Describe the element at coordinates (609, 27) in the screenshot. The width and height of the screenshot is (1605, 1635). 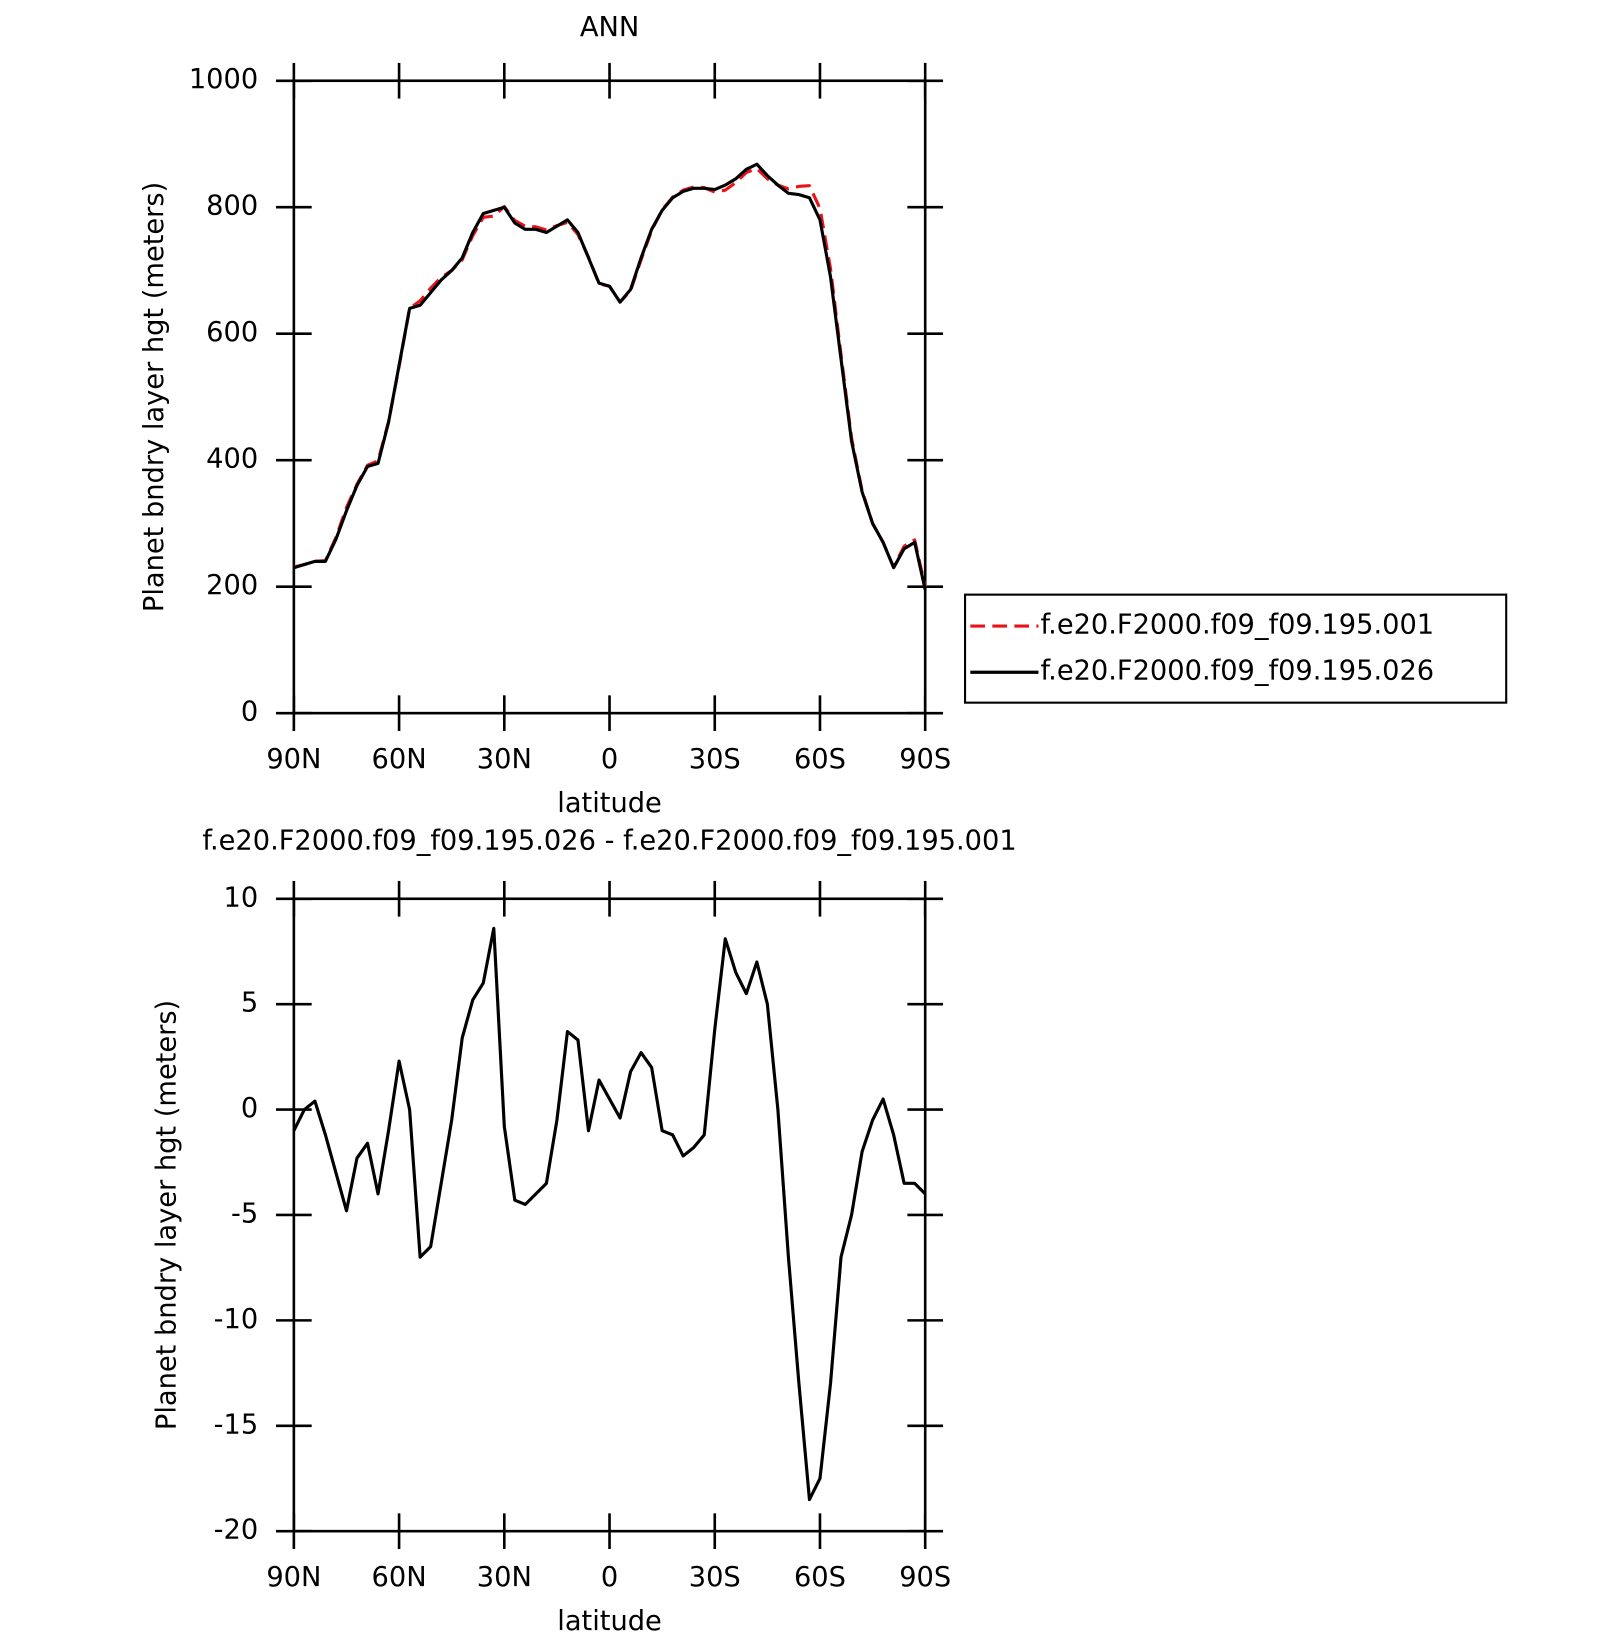
I see `chart-title: ANN` at that location.